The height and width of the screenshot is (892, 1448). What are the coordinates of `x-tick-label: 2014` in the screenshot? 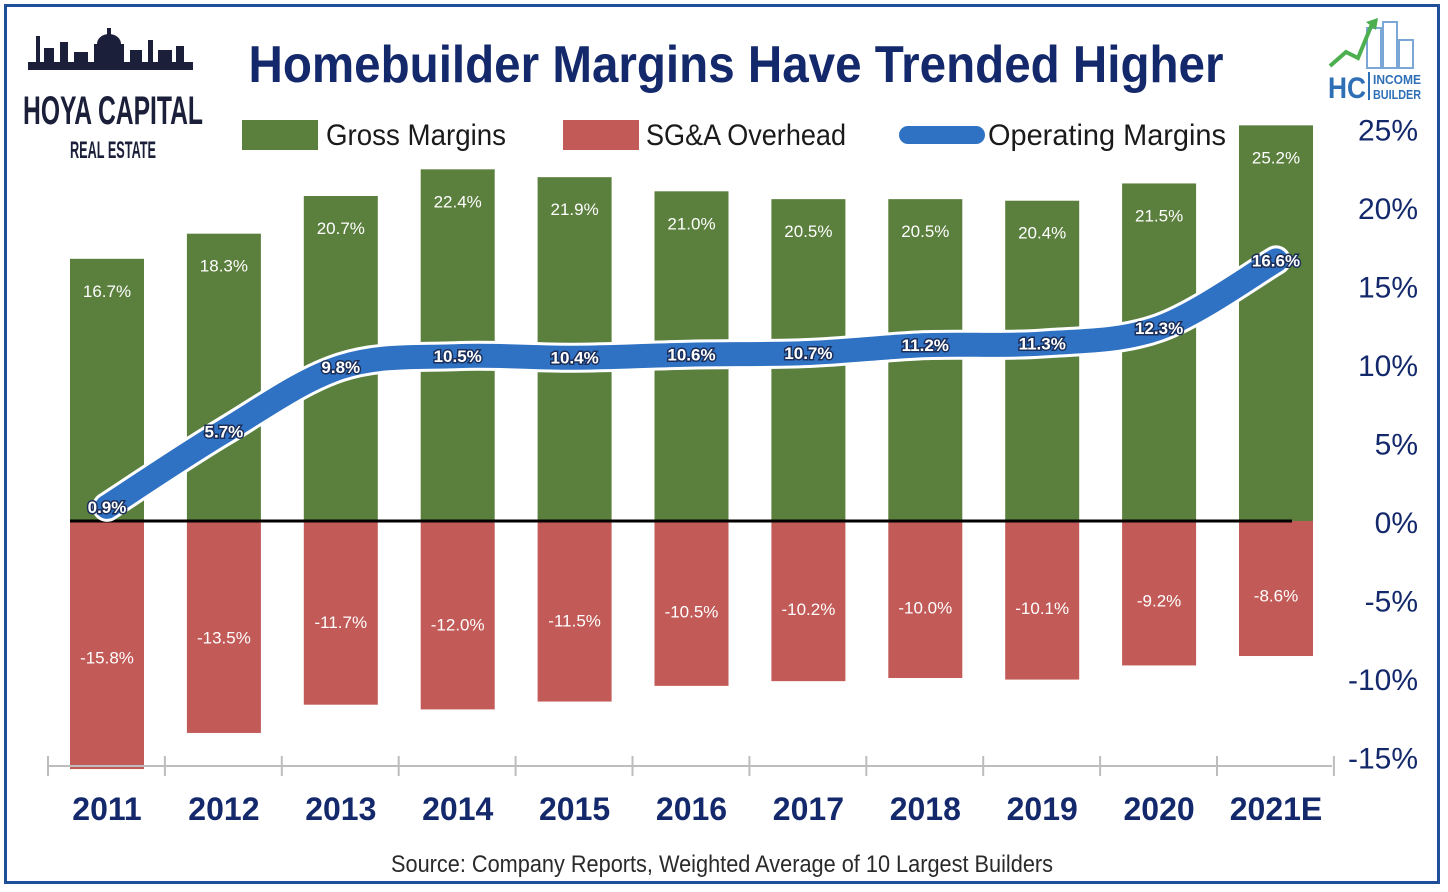 It's located at (457, 809).